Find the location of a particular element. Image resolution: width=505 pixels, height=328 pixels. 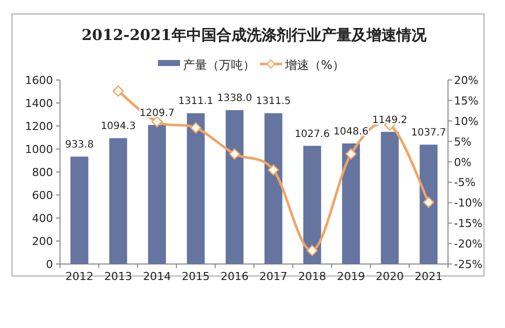

data-label: 1149.2 is located at coordinates (390, 120).